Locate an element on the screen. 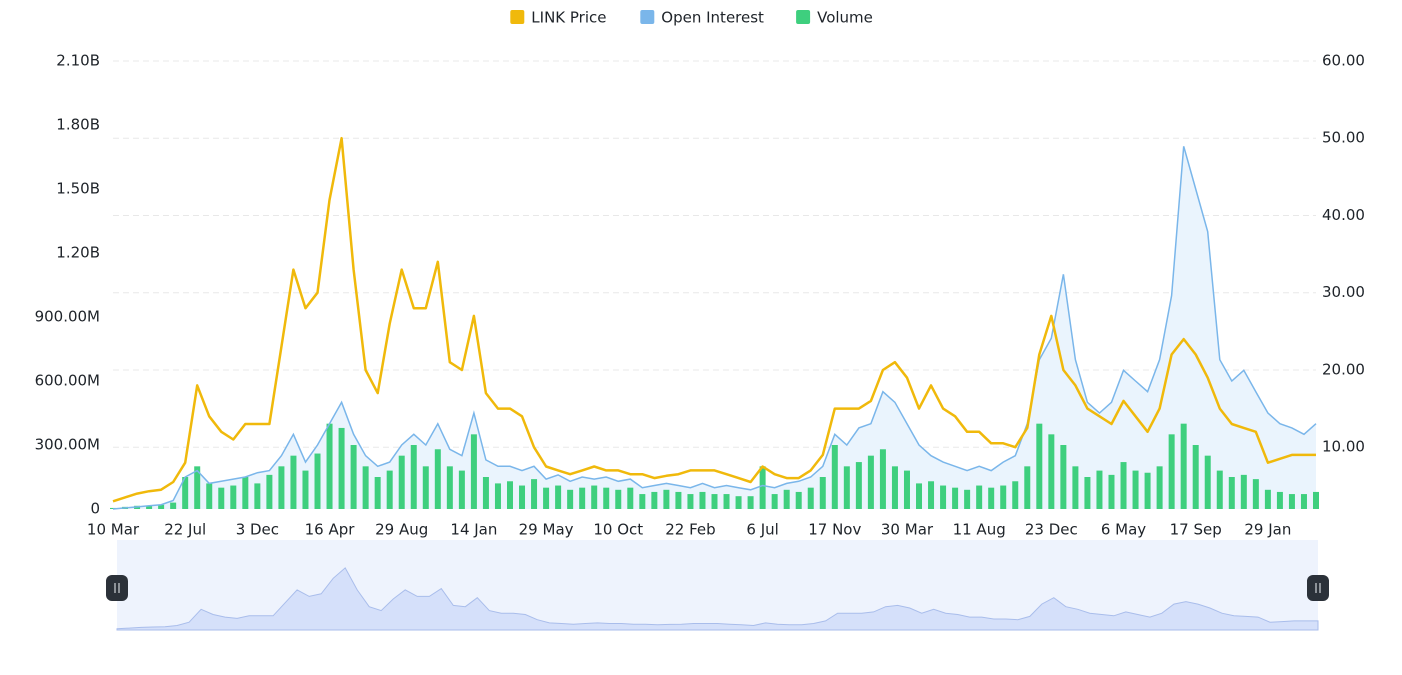 This screenshot has height=675, width=1402. navigator-area is located at coordinates (717, 599).